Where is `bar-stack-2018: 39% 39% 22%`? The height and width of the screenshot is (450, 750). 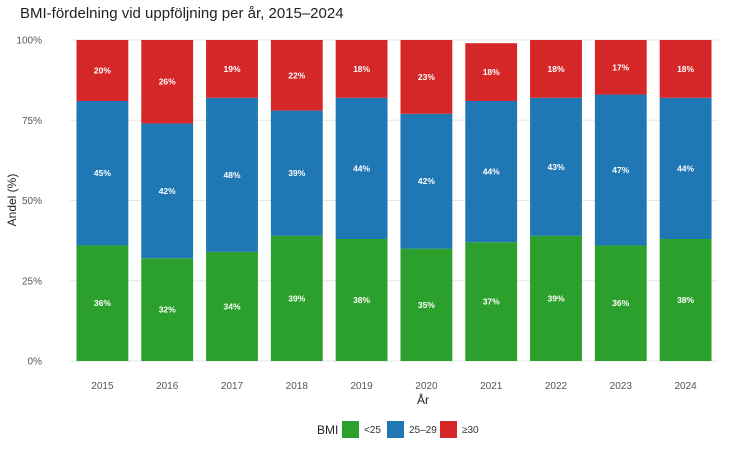 bar-stack-2018: 39% 39% 22% is located at coordinates (296, 200).